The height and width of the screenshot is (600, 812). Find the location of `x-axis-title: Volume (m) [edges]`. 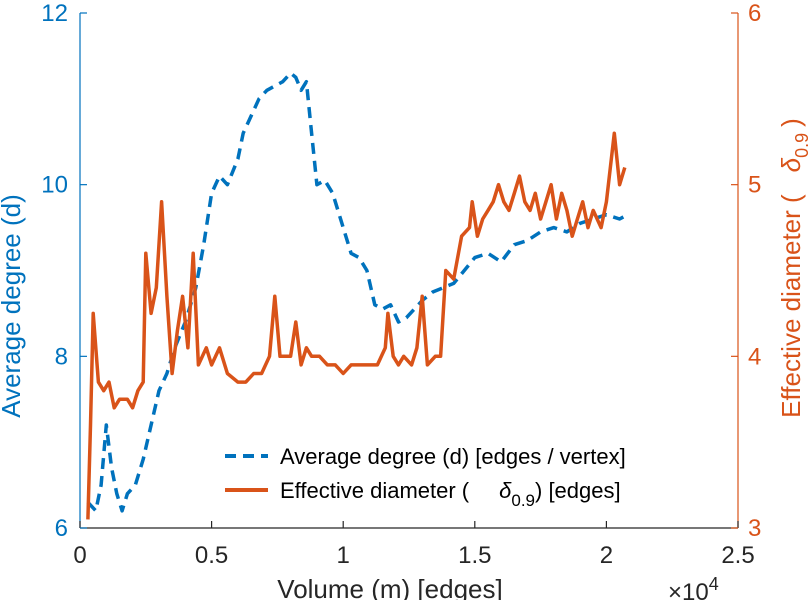

x-axis-title: Volume (m) [edges] is located at coordinates (389, 587).